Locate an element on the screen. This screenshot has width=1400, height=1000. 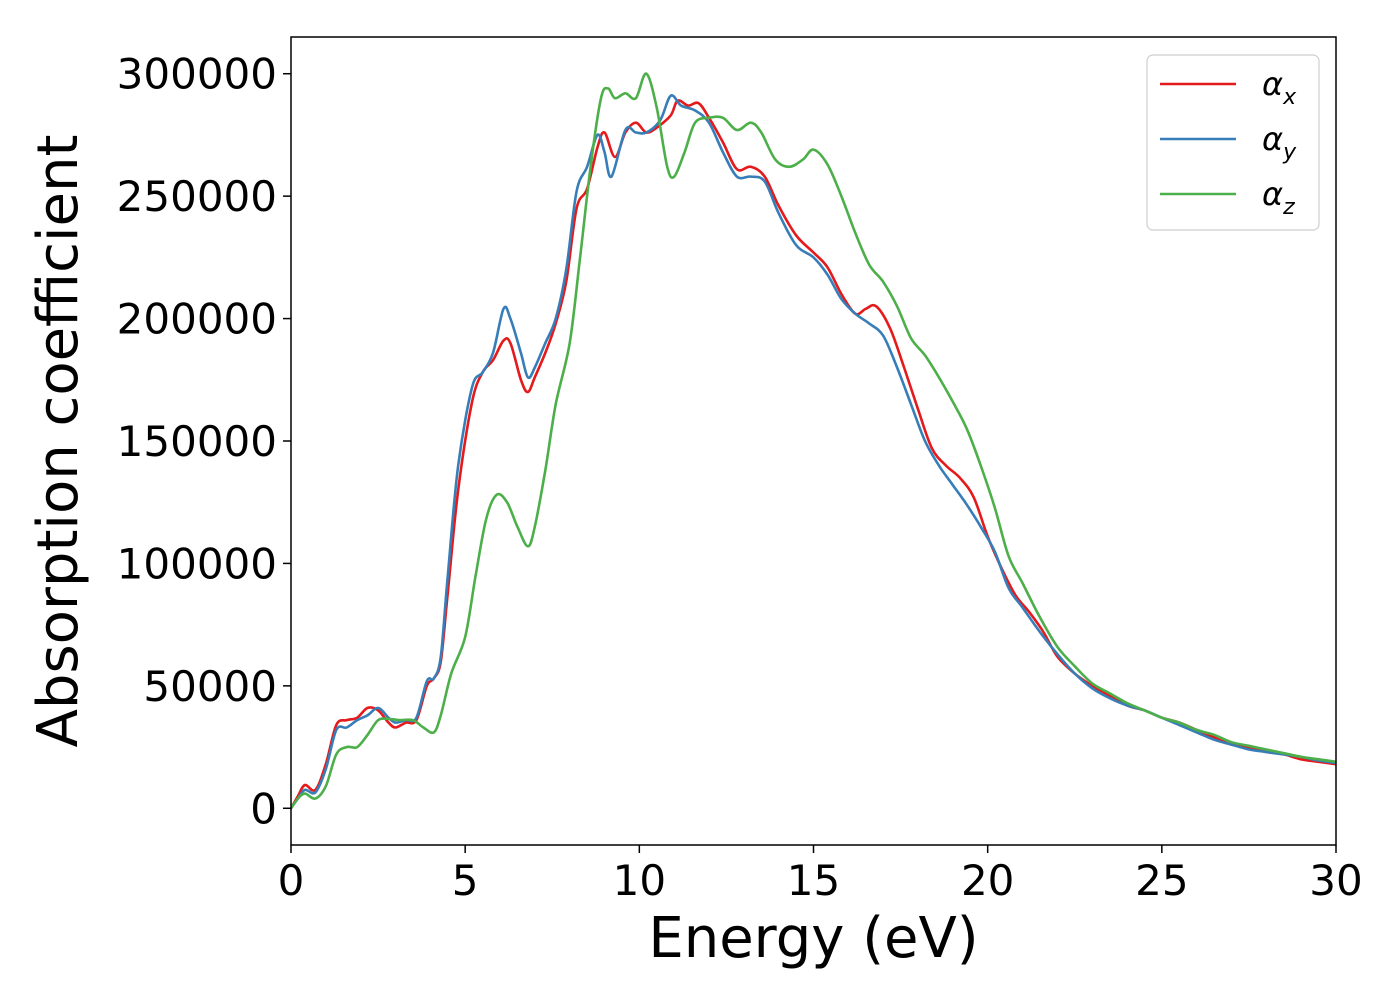
x-tick-label: 20 is located at coordinates (987, 880).